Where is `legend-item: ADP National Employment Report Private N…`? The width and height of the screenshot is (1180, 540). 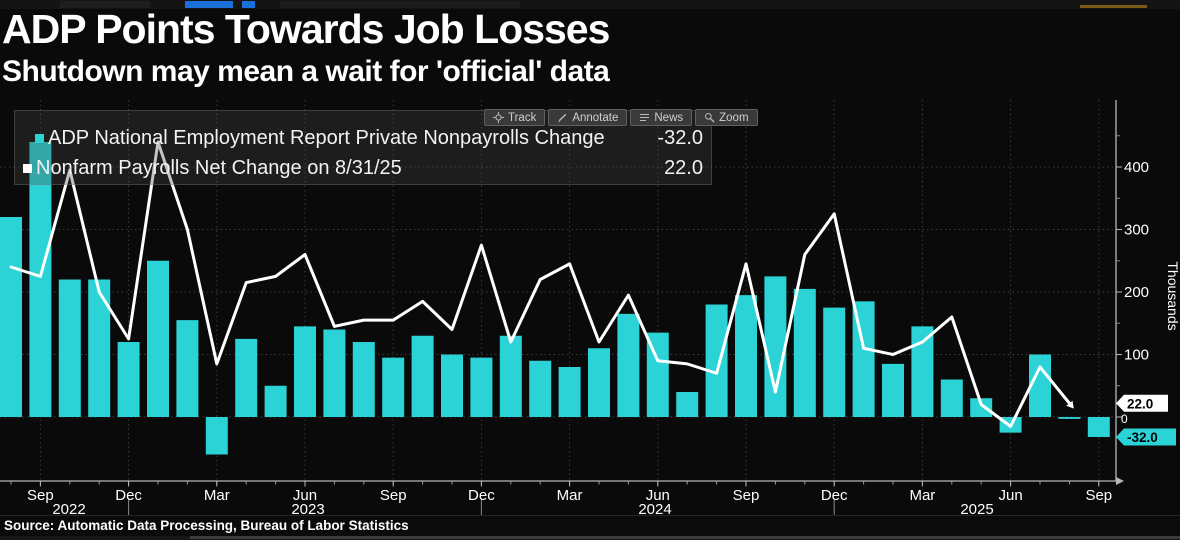 legend-item: ADP National Employment Report Private N… is located at coordinates (363, 138).